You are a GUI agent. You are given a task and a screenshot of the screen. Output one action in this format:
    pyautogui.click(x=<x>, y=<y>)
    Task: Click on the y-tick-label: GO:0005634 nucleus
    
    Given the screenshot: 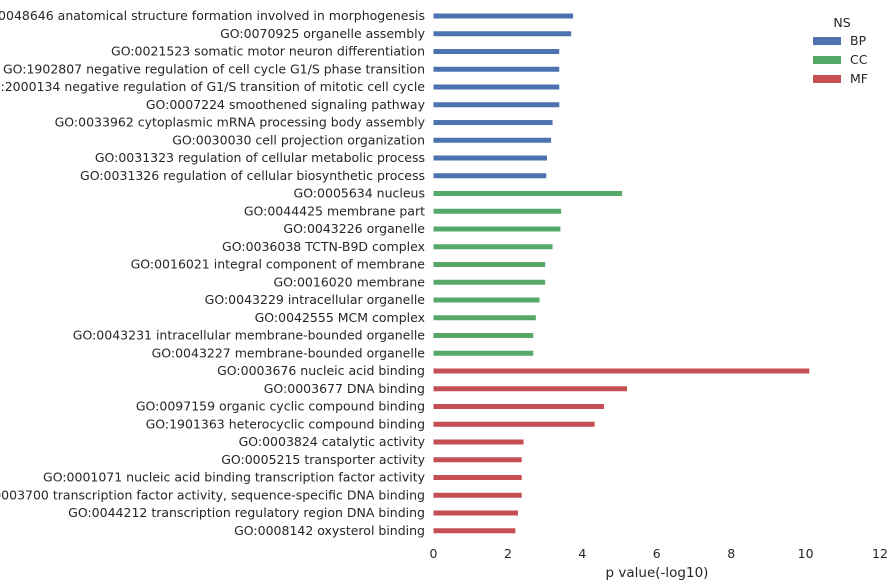 What is the action you would take?
    pyautogui.click(x=359, y=193)
    